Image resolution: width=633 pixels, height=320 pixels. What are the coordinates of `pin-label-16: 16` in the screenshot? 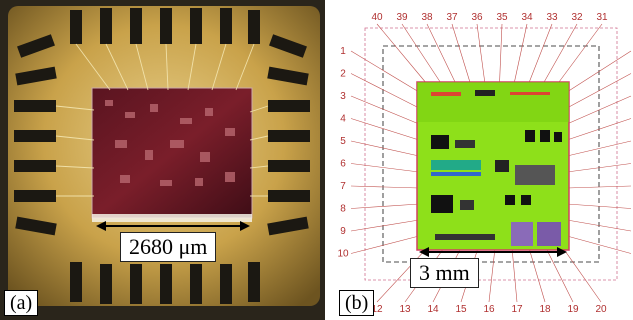 It's located at (489, 309).